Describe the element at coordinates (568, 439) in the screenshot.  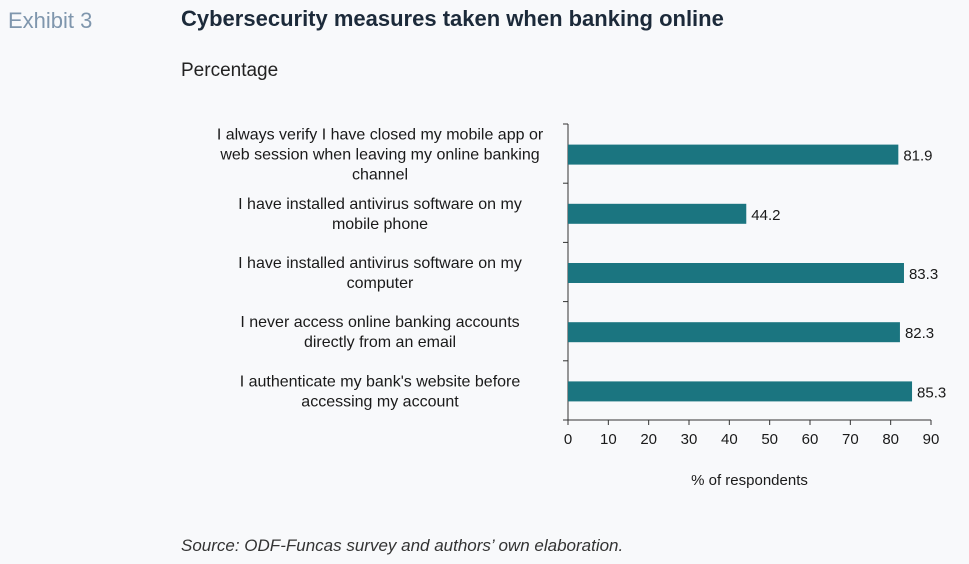
I see `x-tick-label: 0` at that location.